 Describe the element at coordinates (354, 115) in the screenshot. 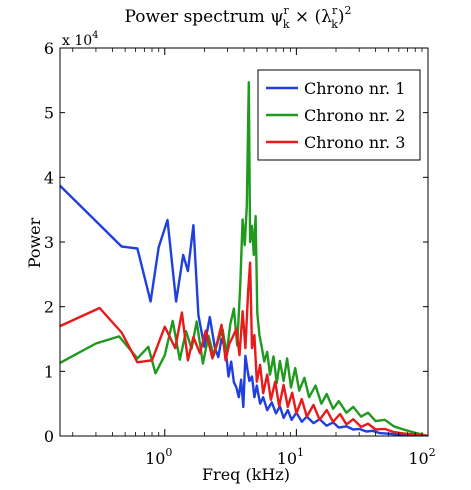

I see `legend-label: Chrono nr. 2` at that location.